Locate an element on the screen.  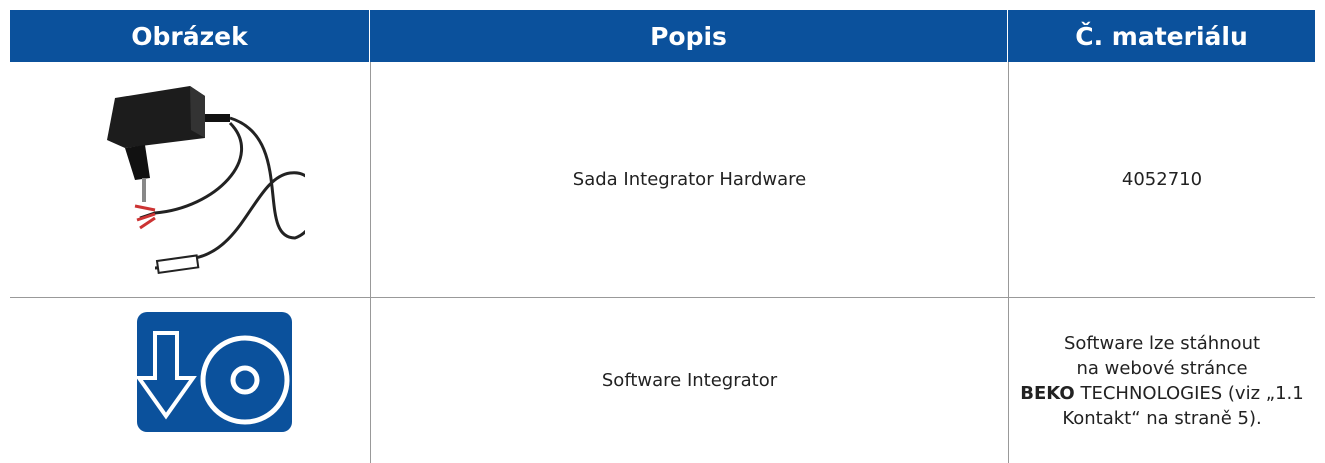
text-line: na webové stránce is located at coordinates (1162, 368).